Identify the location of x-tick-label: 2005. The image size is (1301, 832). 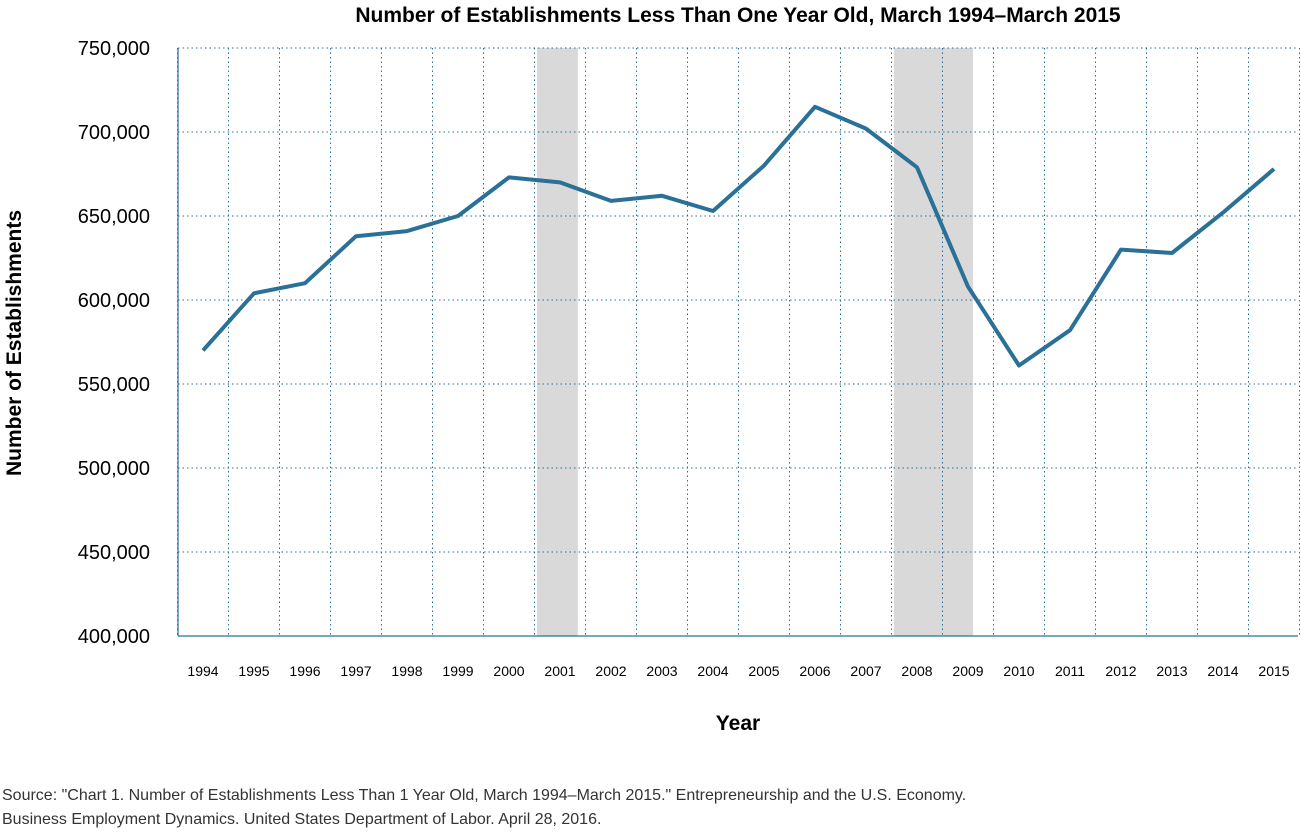
(763, 671).